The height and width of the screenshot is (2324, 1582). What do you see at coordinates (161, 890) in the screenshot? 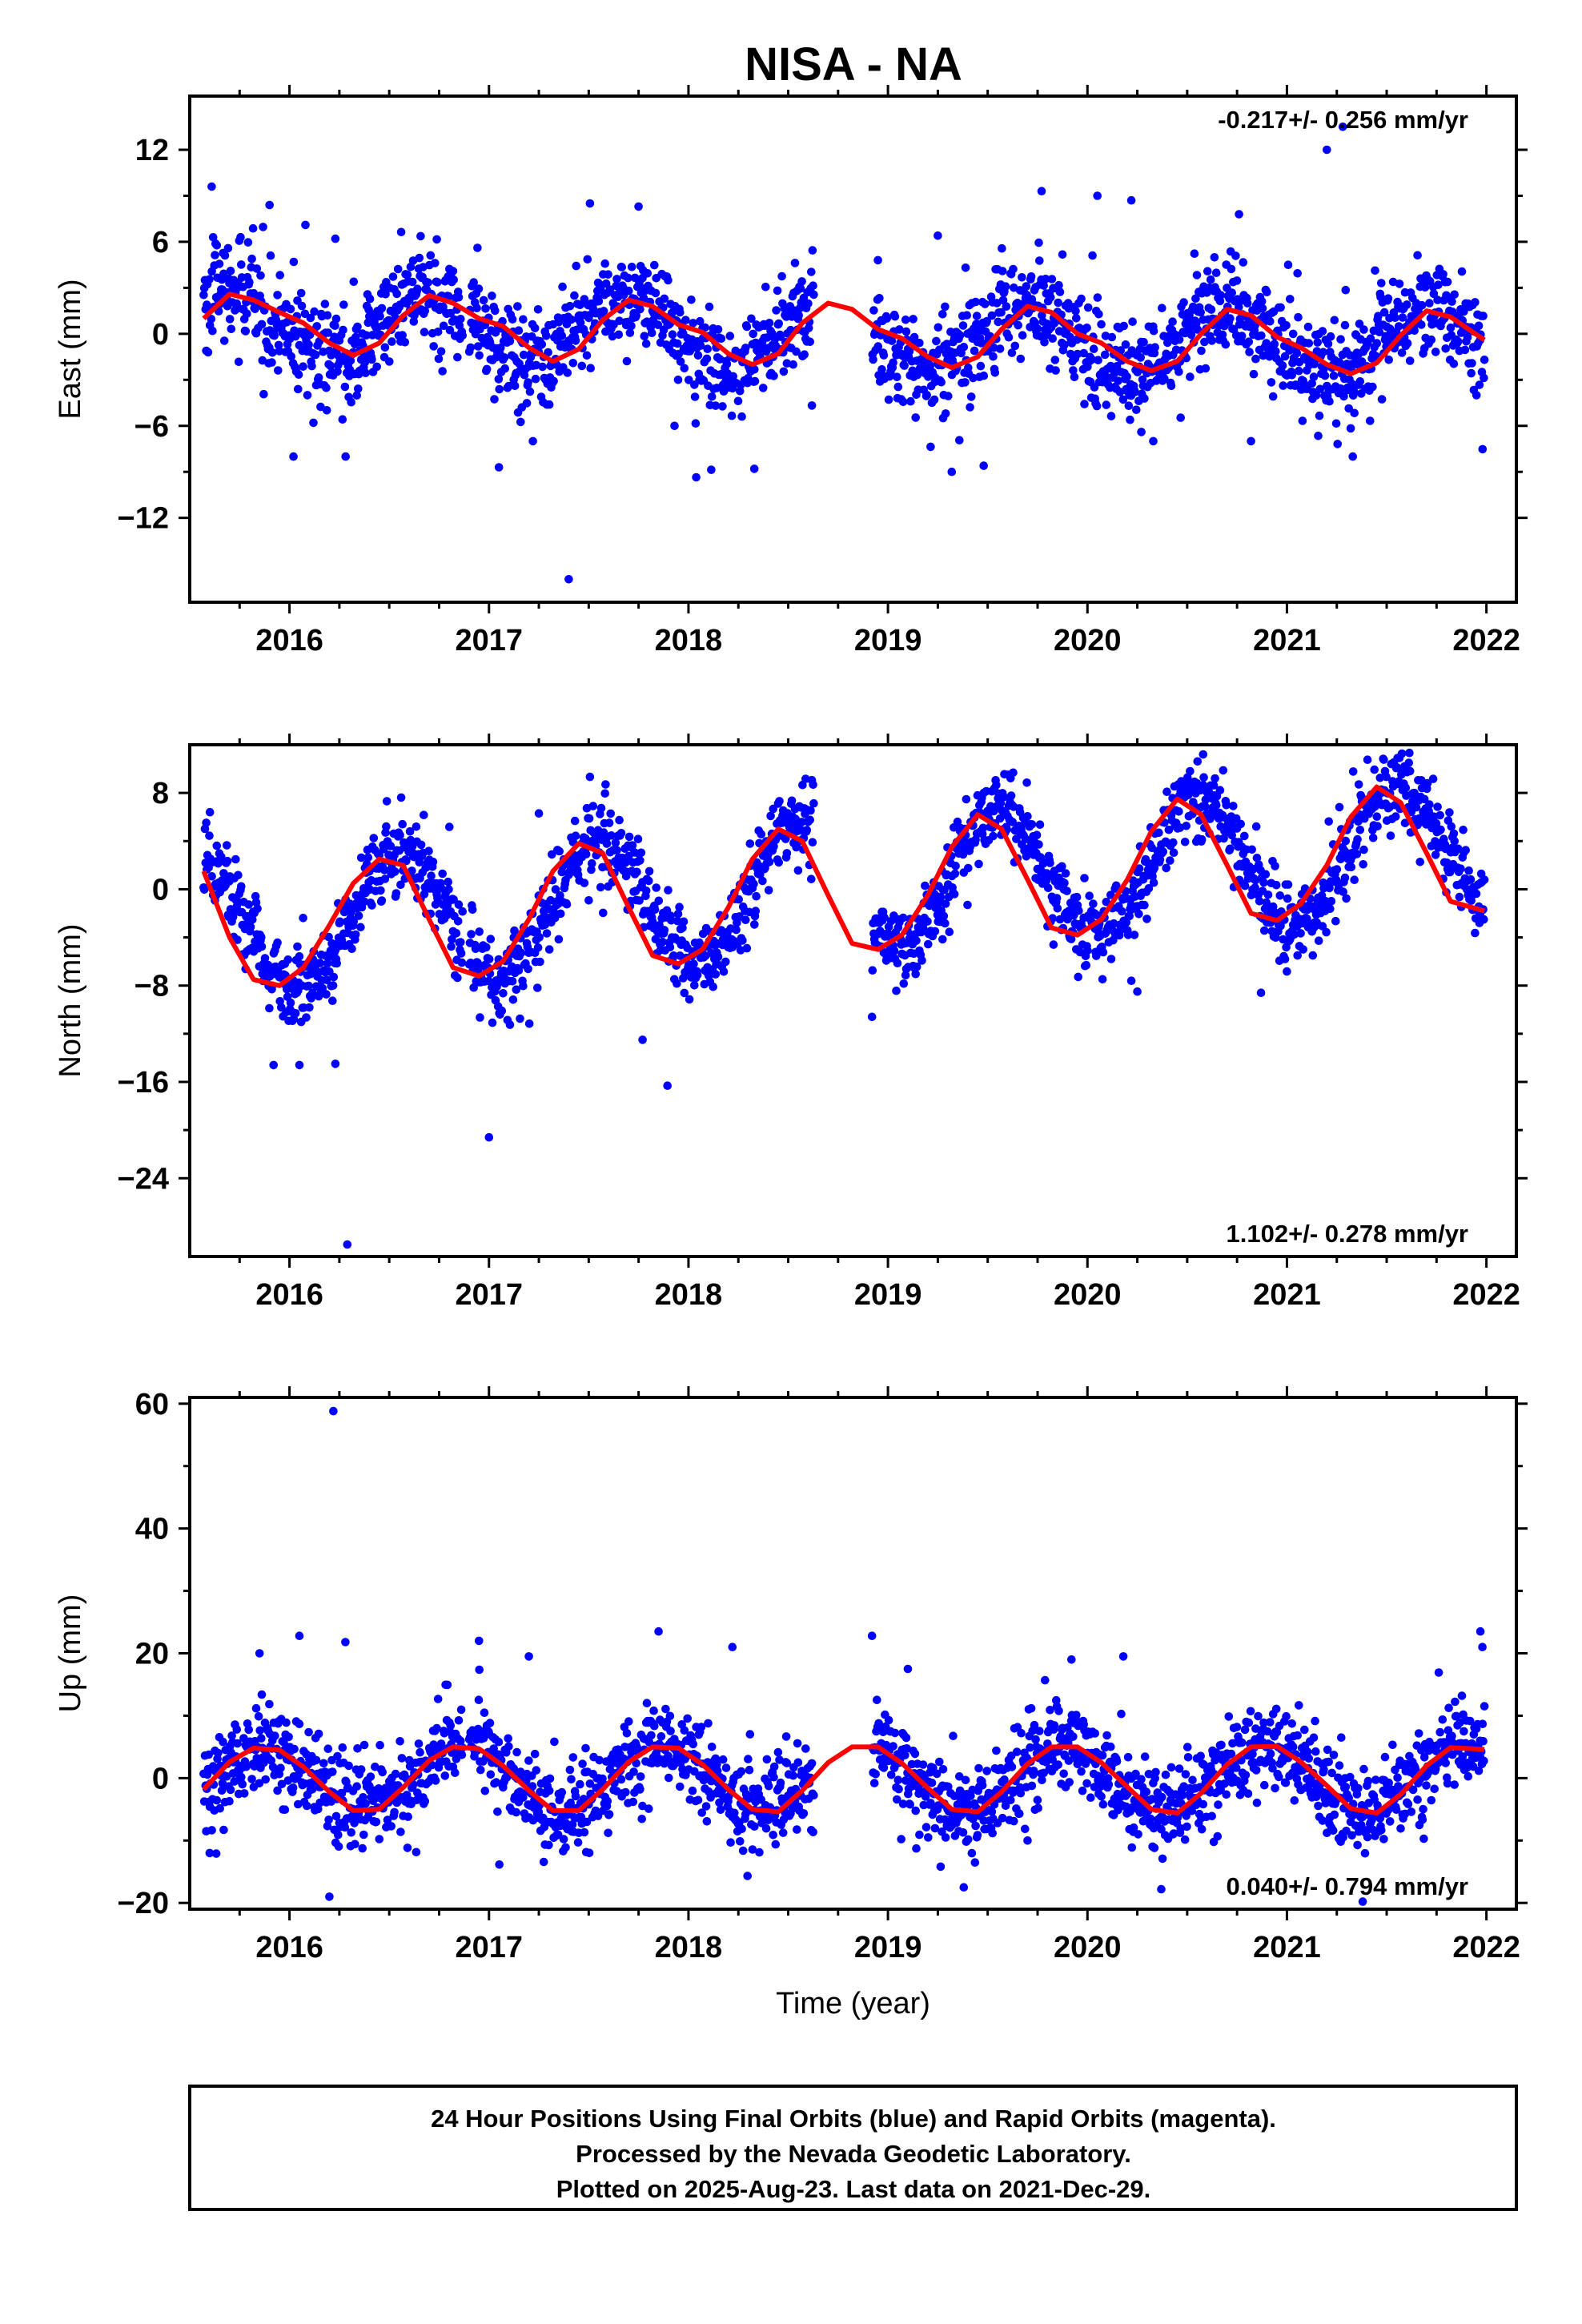
I see `y-tick-label: 0` at bounding box center [161, 890].